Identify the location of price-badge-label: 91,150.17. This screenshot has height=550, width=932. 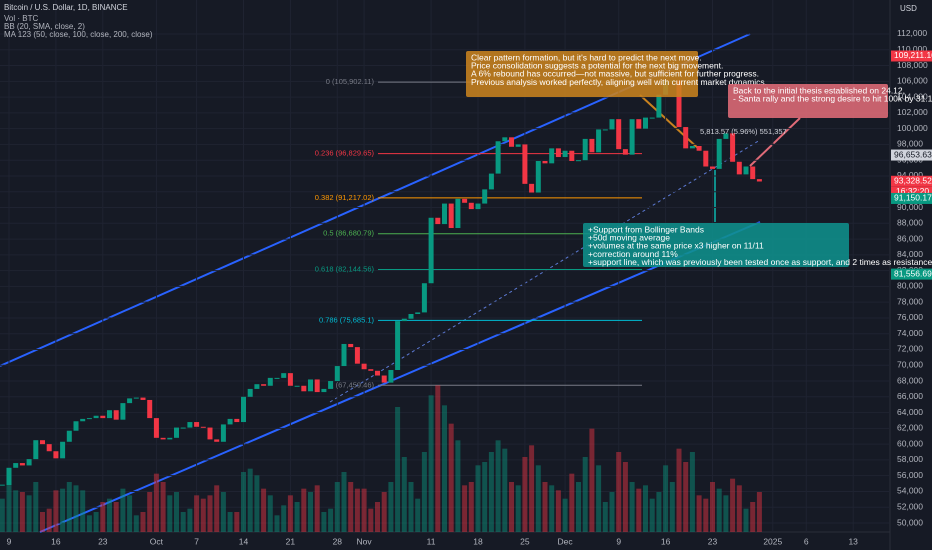
(913, 198).